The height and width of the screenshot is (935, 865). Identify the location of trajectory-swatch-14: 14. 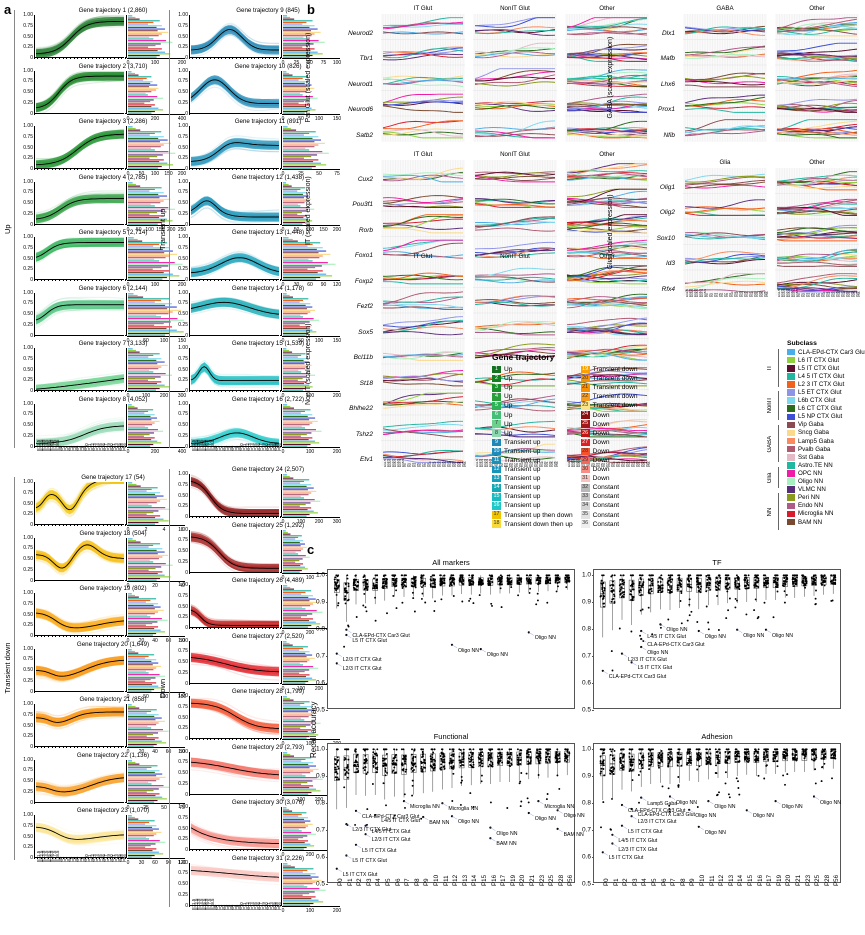
(496, 488).